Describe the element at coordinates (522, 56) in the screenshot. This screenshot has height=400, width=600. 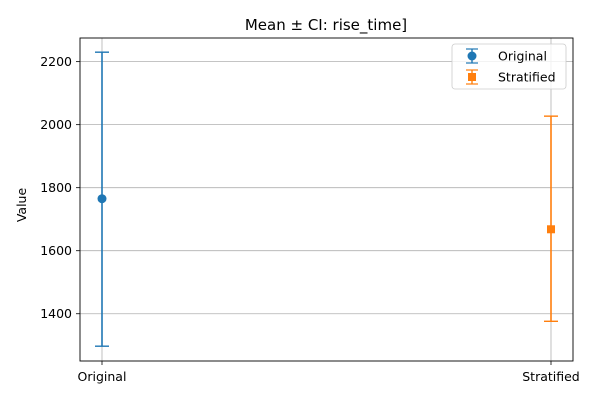
I see `legend-label: Original` at that location.